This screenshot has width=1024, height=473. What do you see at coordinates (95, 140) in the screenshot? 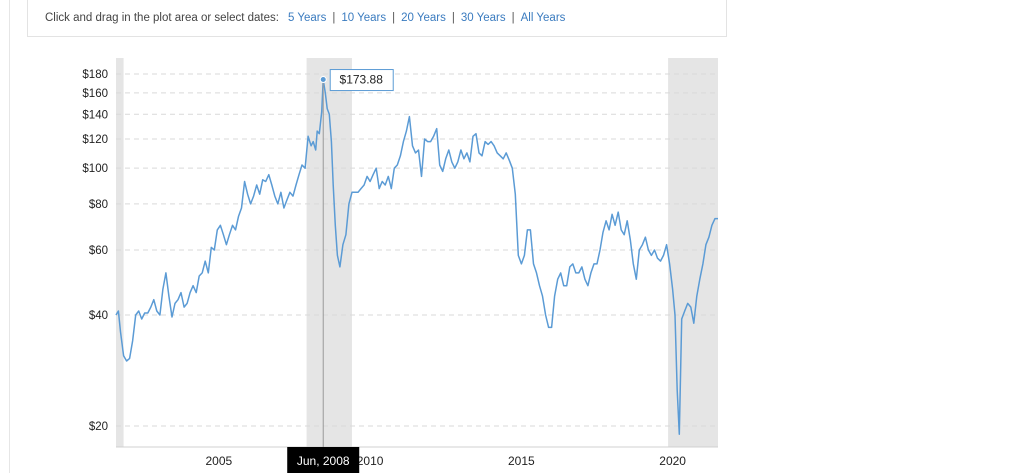
I see `y-tick-label: $120` at bounding box center [95, 140].